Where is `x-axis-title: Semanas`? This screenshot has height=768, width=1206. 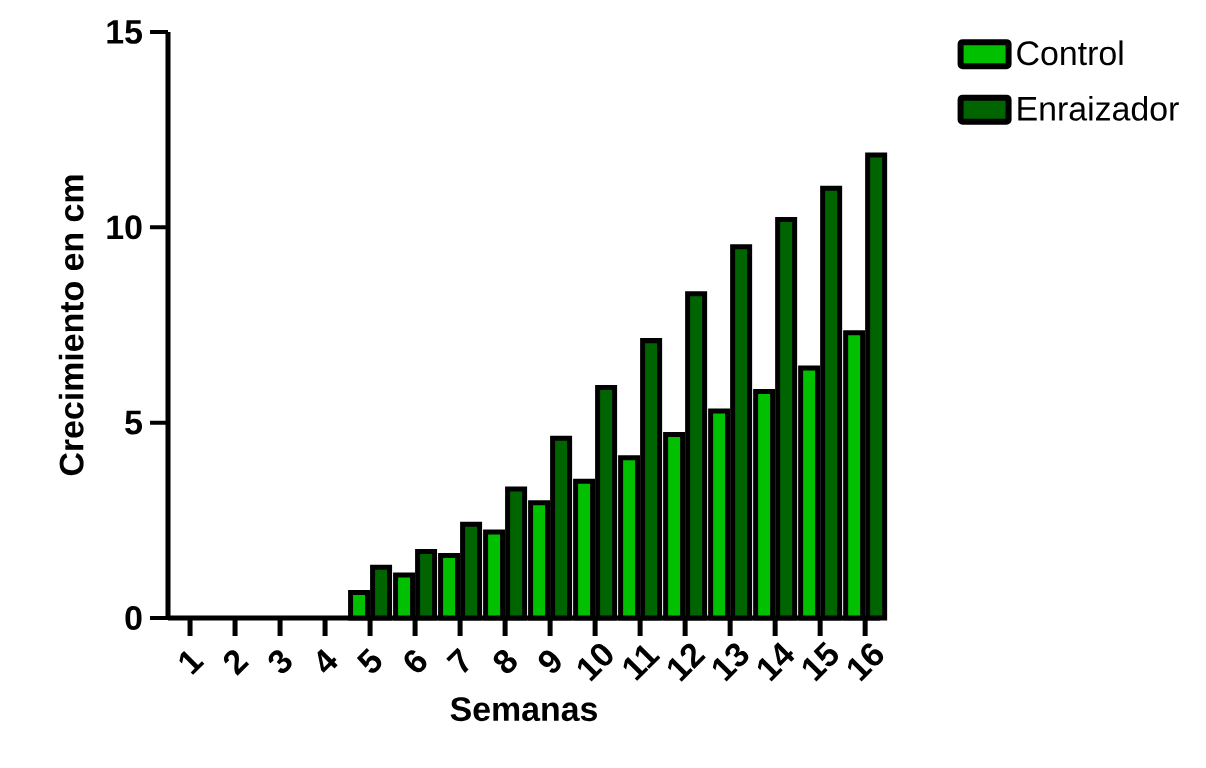
x-axis-title: Semanas is located at coordinates (523, 709).